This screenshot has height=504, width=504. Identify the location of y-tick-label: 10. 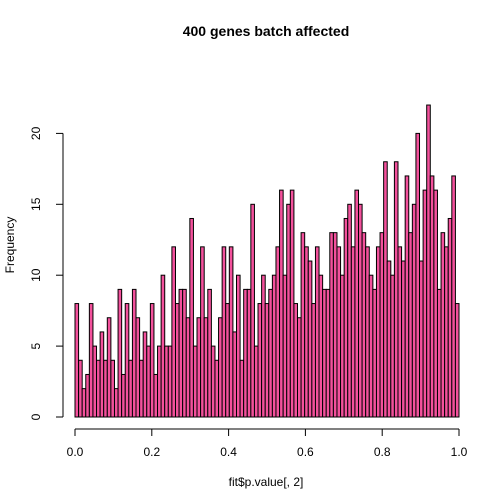
(36, 275).